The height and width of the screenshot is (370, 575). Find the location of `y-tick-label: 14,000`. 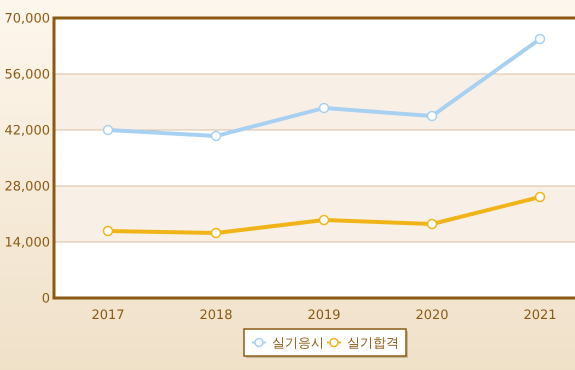

y-tick-label: 14,000 is located at coordinates (27, 243).